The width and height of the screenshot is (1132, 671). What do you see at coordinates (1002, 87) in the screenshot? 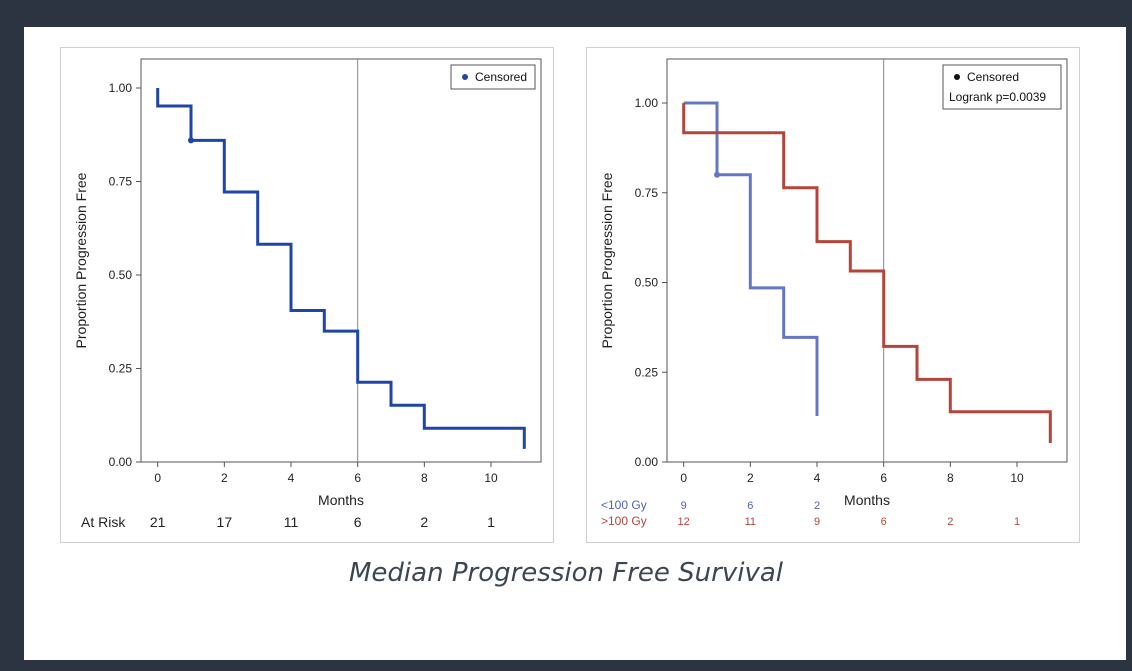
I see `legend-box` at bounding box center [1002, 87].